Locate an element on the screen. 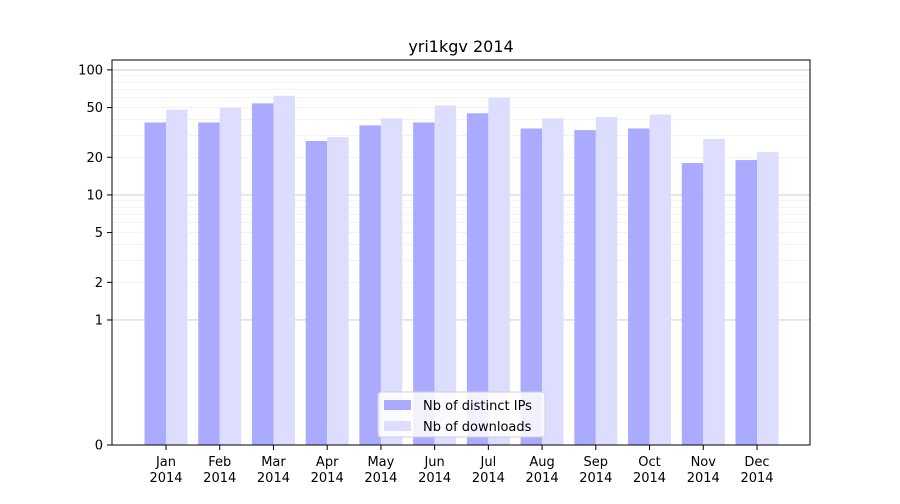 This screenshot has width=900, height=504. bar-downloads-sep is located at coordinates (606, 281).